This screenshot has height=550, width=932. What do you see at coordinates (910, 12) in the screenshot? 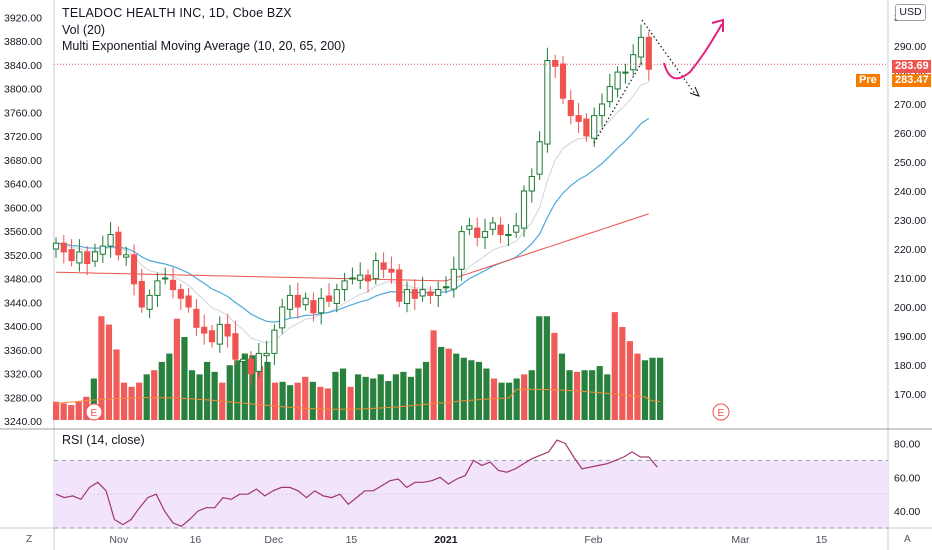
I see `currency-button: USD` at bounding box center [910, 12].